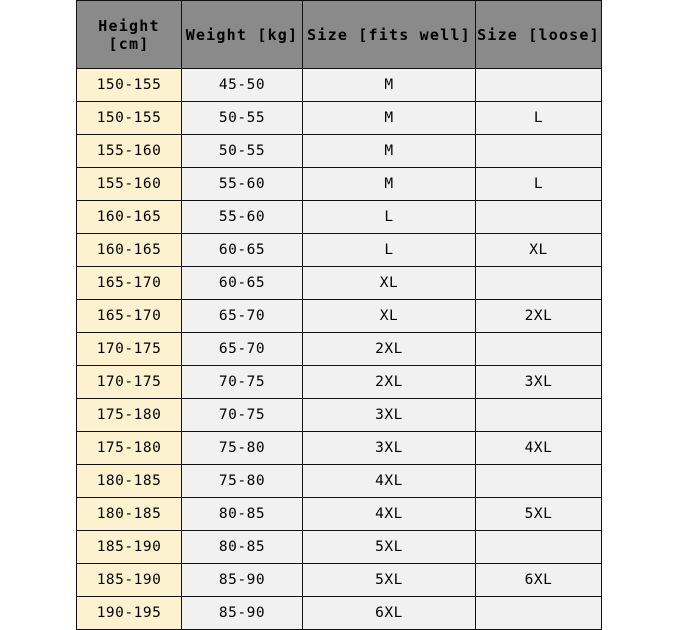  Describe the element at coordinates (538, 448) in the screenshot. I see `cell-loose: 4XL` at that location.